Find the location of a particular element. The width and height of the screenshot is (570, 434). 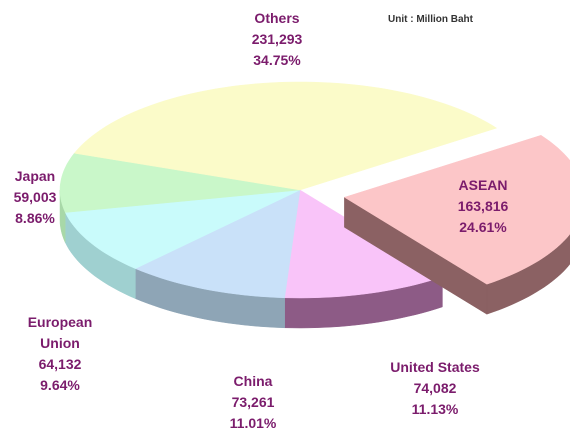

unit-note: Unit : Million Baht is located at coordinates (430, 19).